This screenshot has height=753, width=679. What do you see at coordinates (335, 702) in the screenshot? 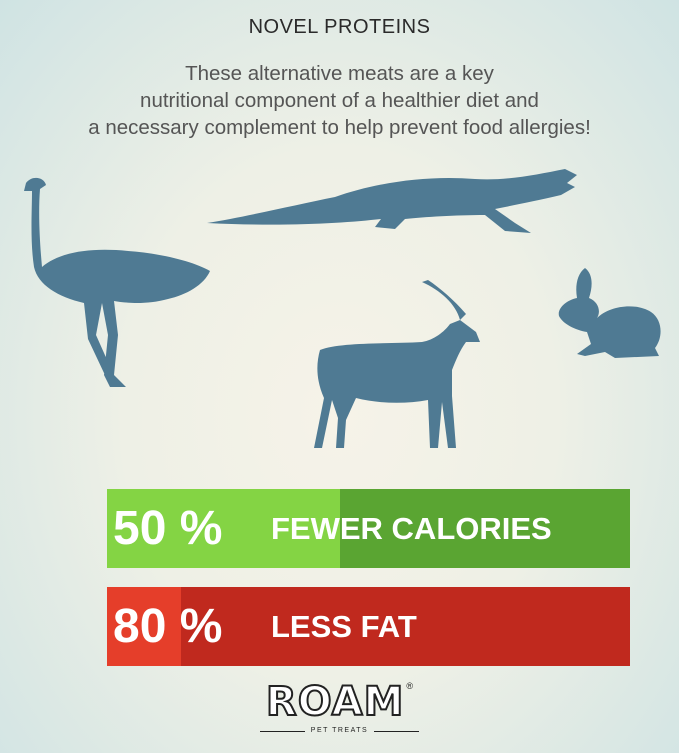
I see `logo-word: ROAM` at bounding box center [335, 702].